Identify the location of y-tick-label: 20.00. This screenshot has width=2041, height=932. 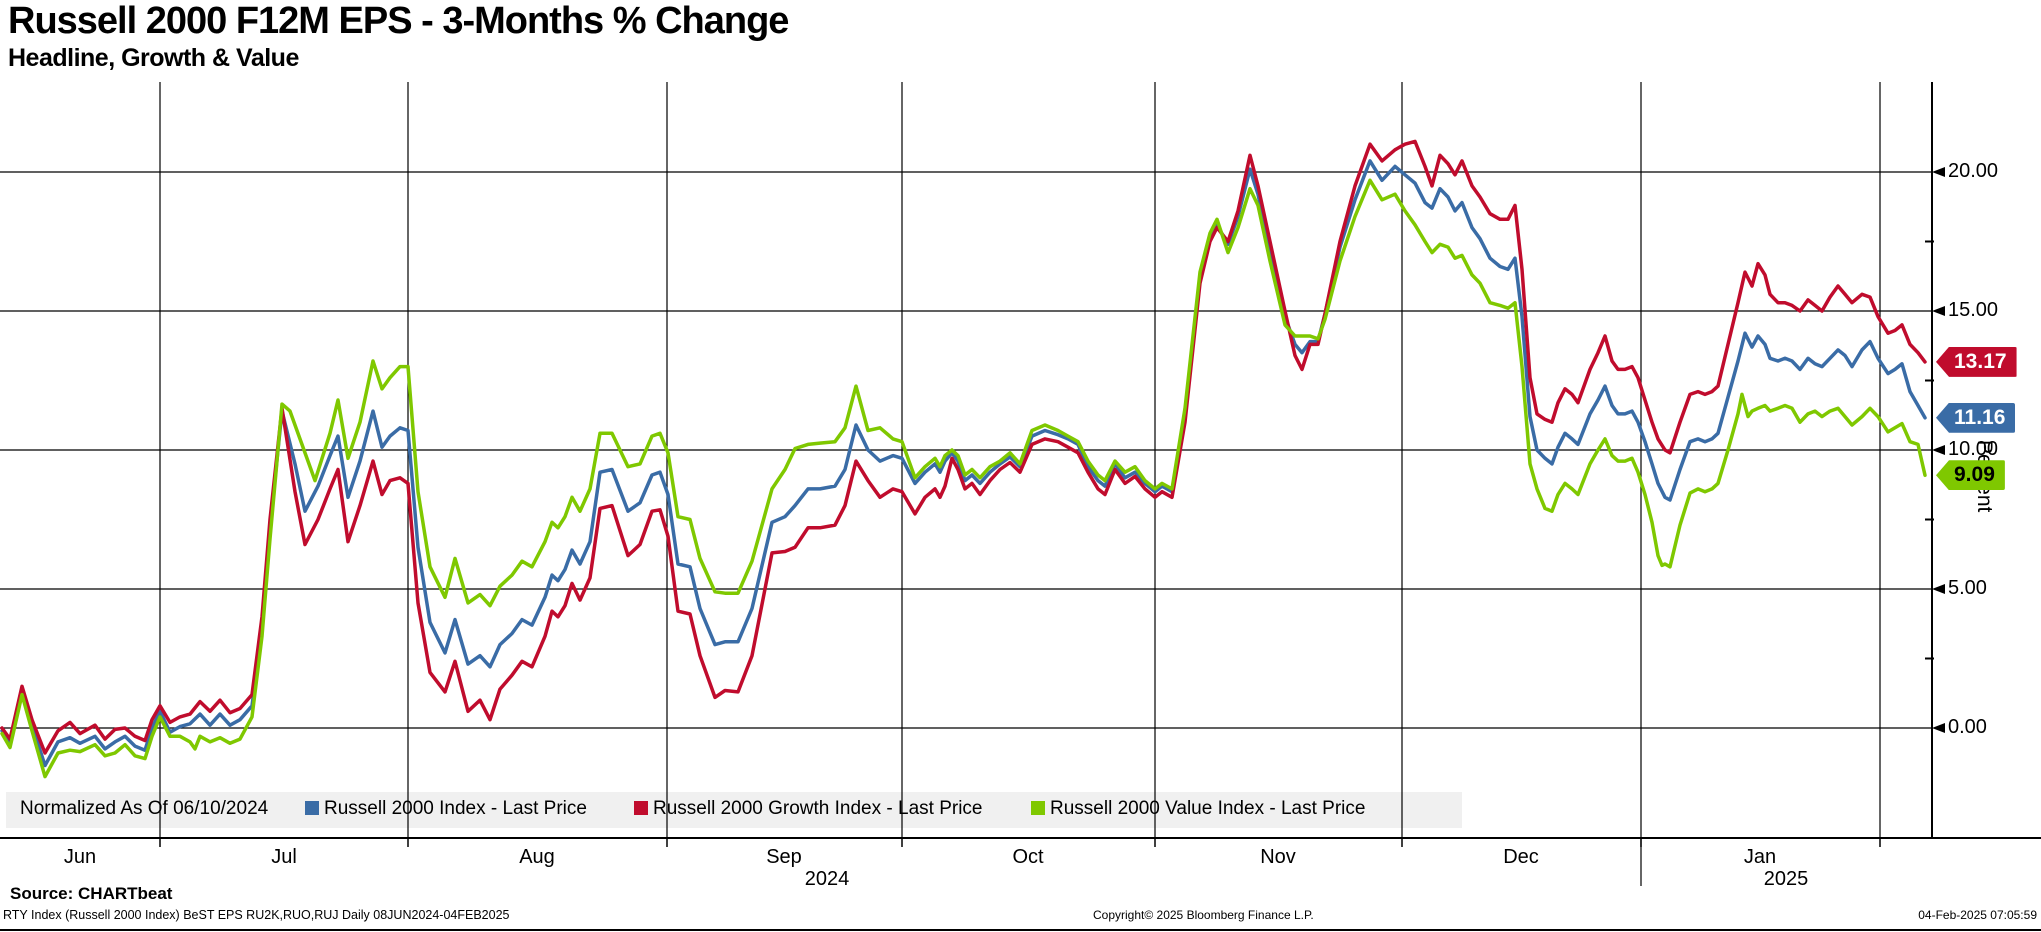
(1973, 171).